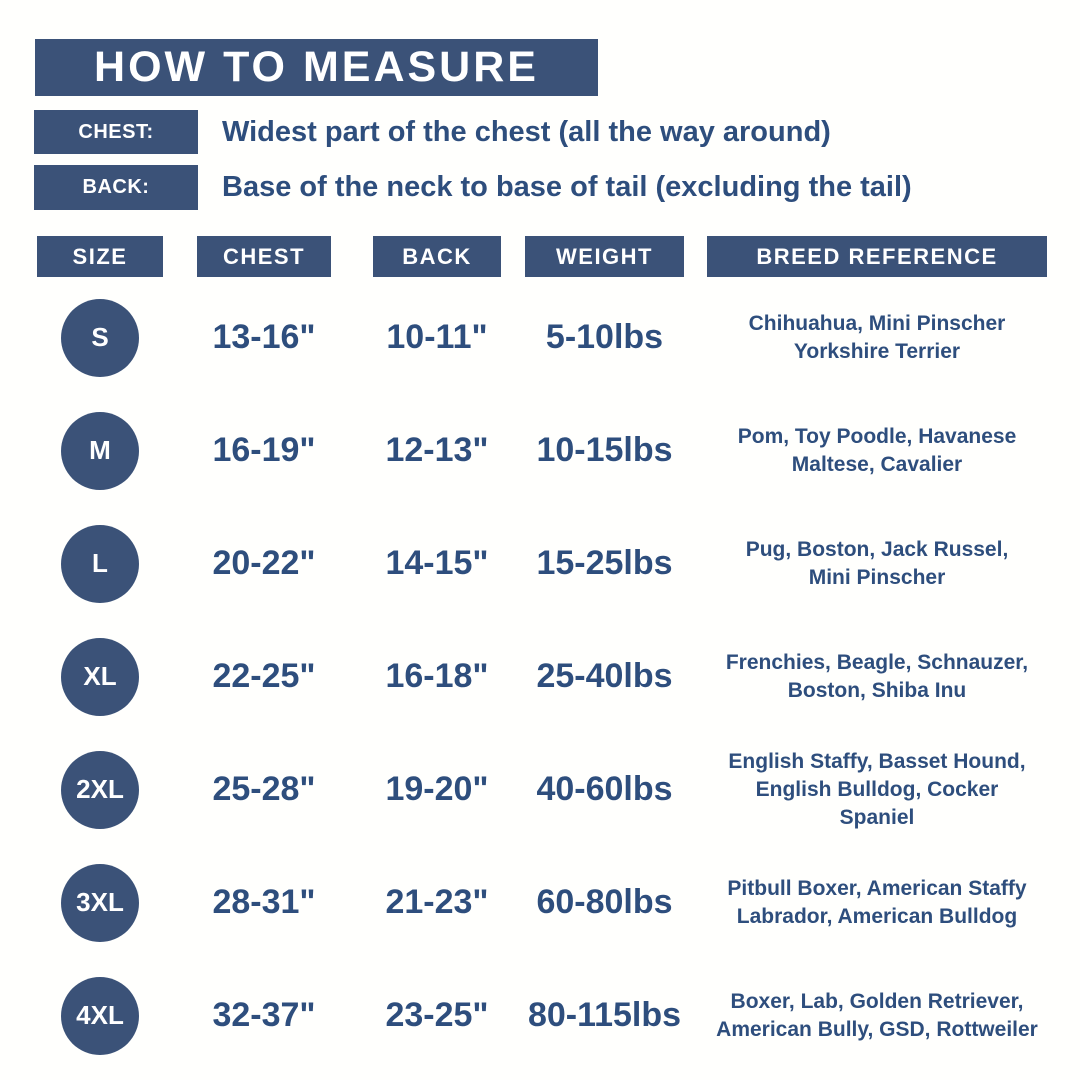 The width and height of the screenshot is (1080, 1080). What do you see at coordinates (264, 256) in the screenshot?
I see `header-chest: CHEST` at bounding box center [264, 256].